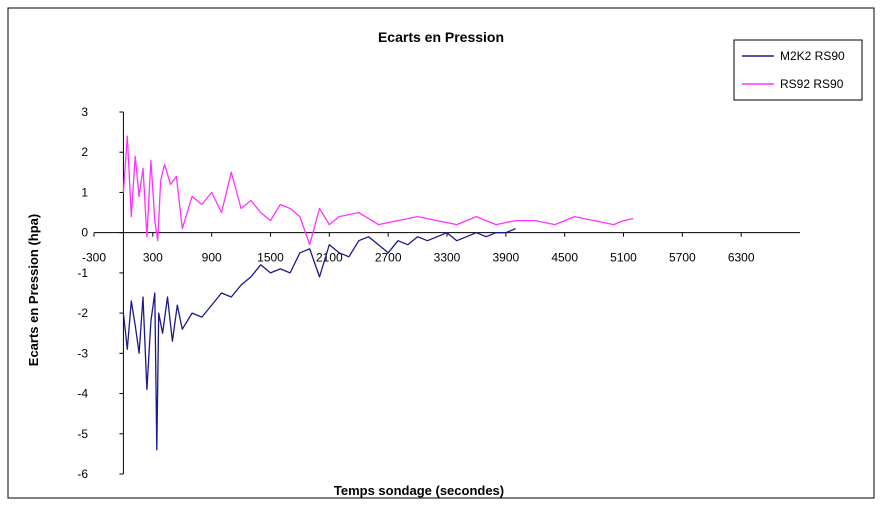  I want to click on x-tick-label: 1500, so click(270, 258).